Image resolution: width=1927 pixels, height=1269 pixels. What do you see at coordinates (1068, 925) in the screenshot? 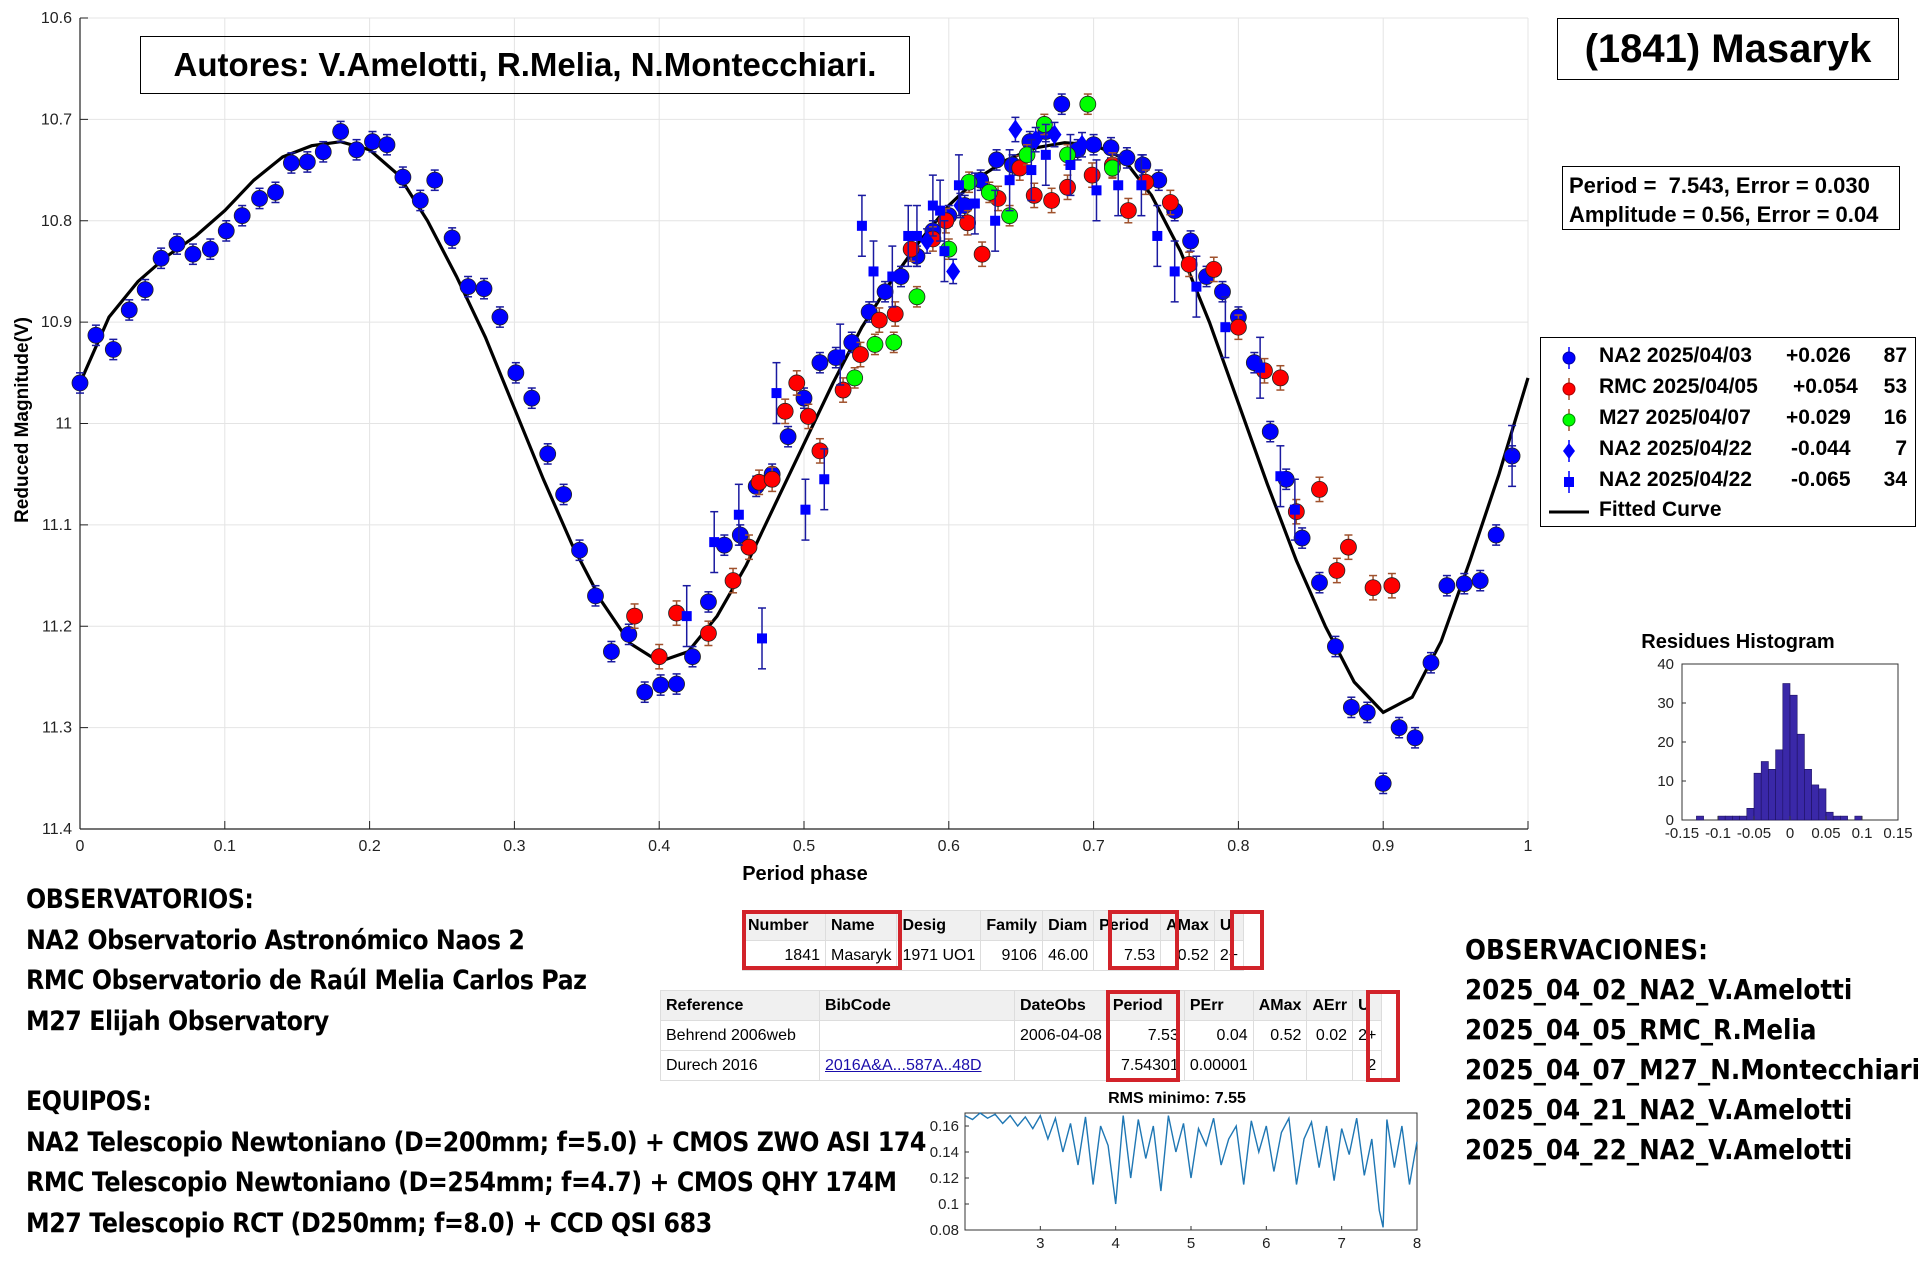
I see `col-diam: Diam` at bounding box center [1068, 925].